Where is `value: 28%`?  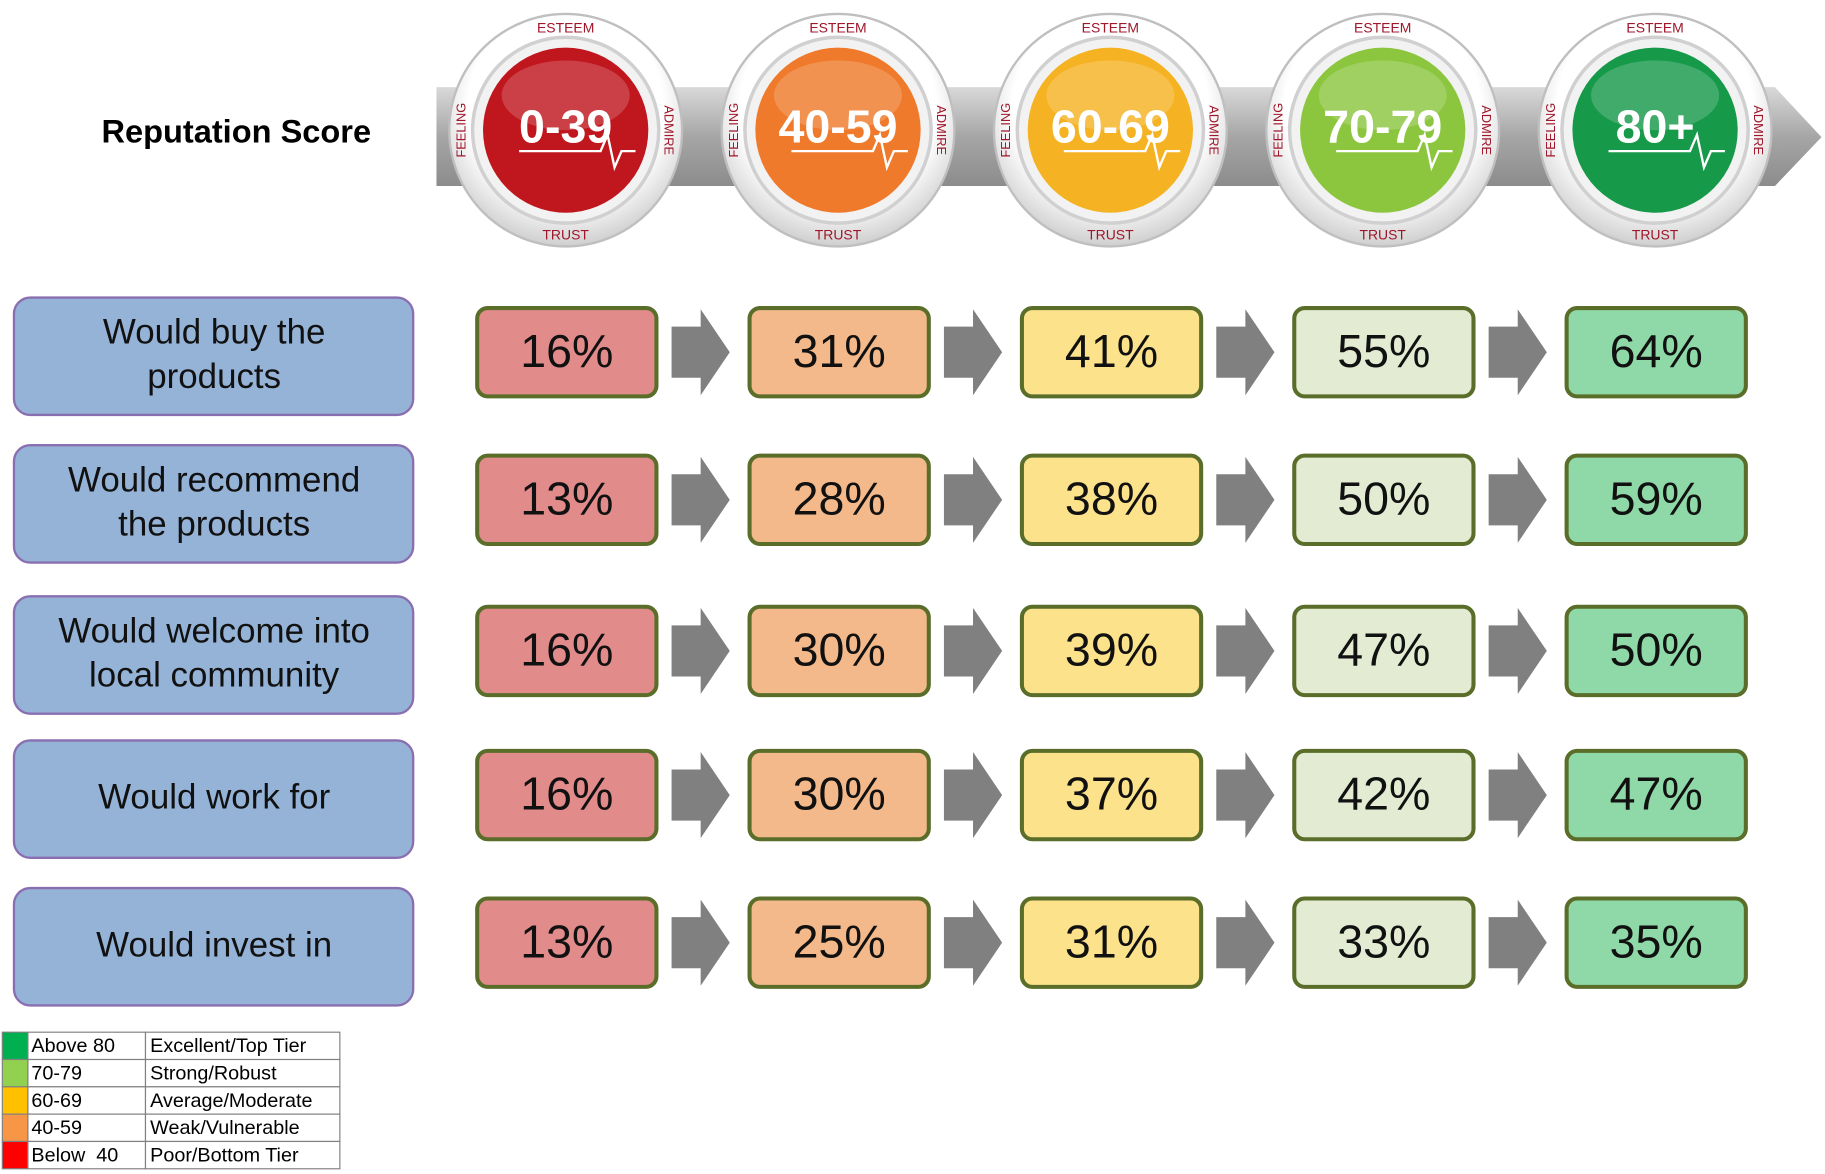 value: 28% is located at coordinates (839, 498).